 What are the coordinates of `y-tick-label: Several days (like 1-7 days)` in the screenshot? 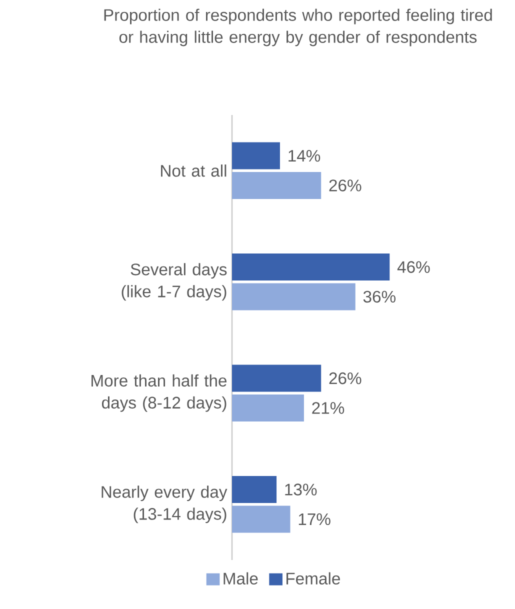 It's located at (174, 282).